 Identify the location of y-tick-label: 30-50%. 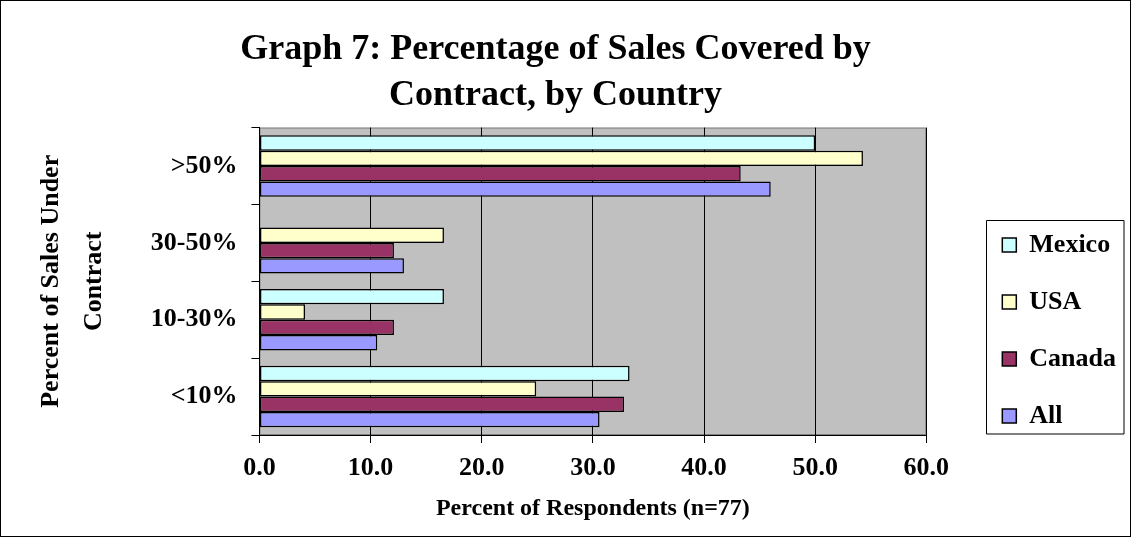
(194, 241).